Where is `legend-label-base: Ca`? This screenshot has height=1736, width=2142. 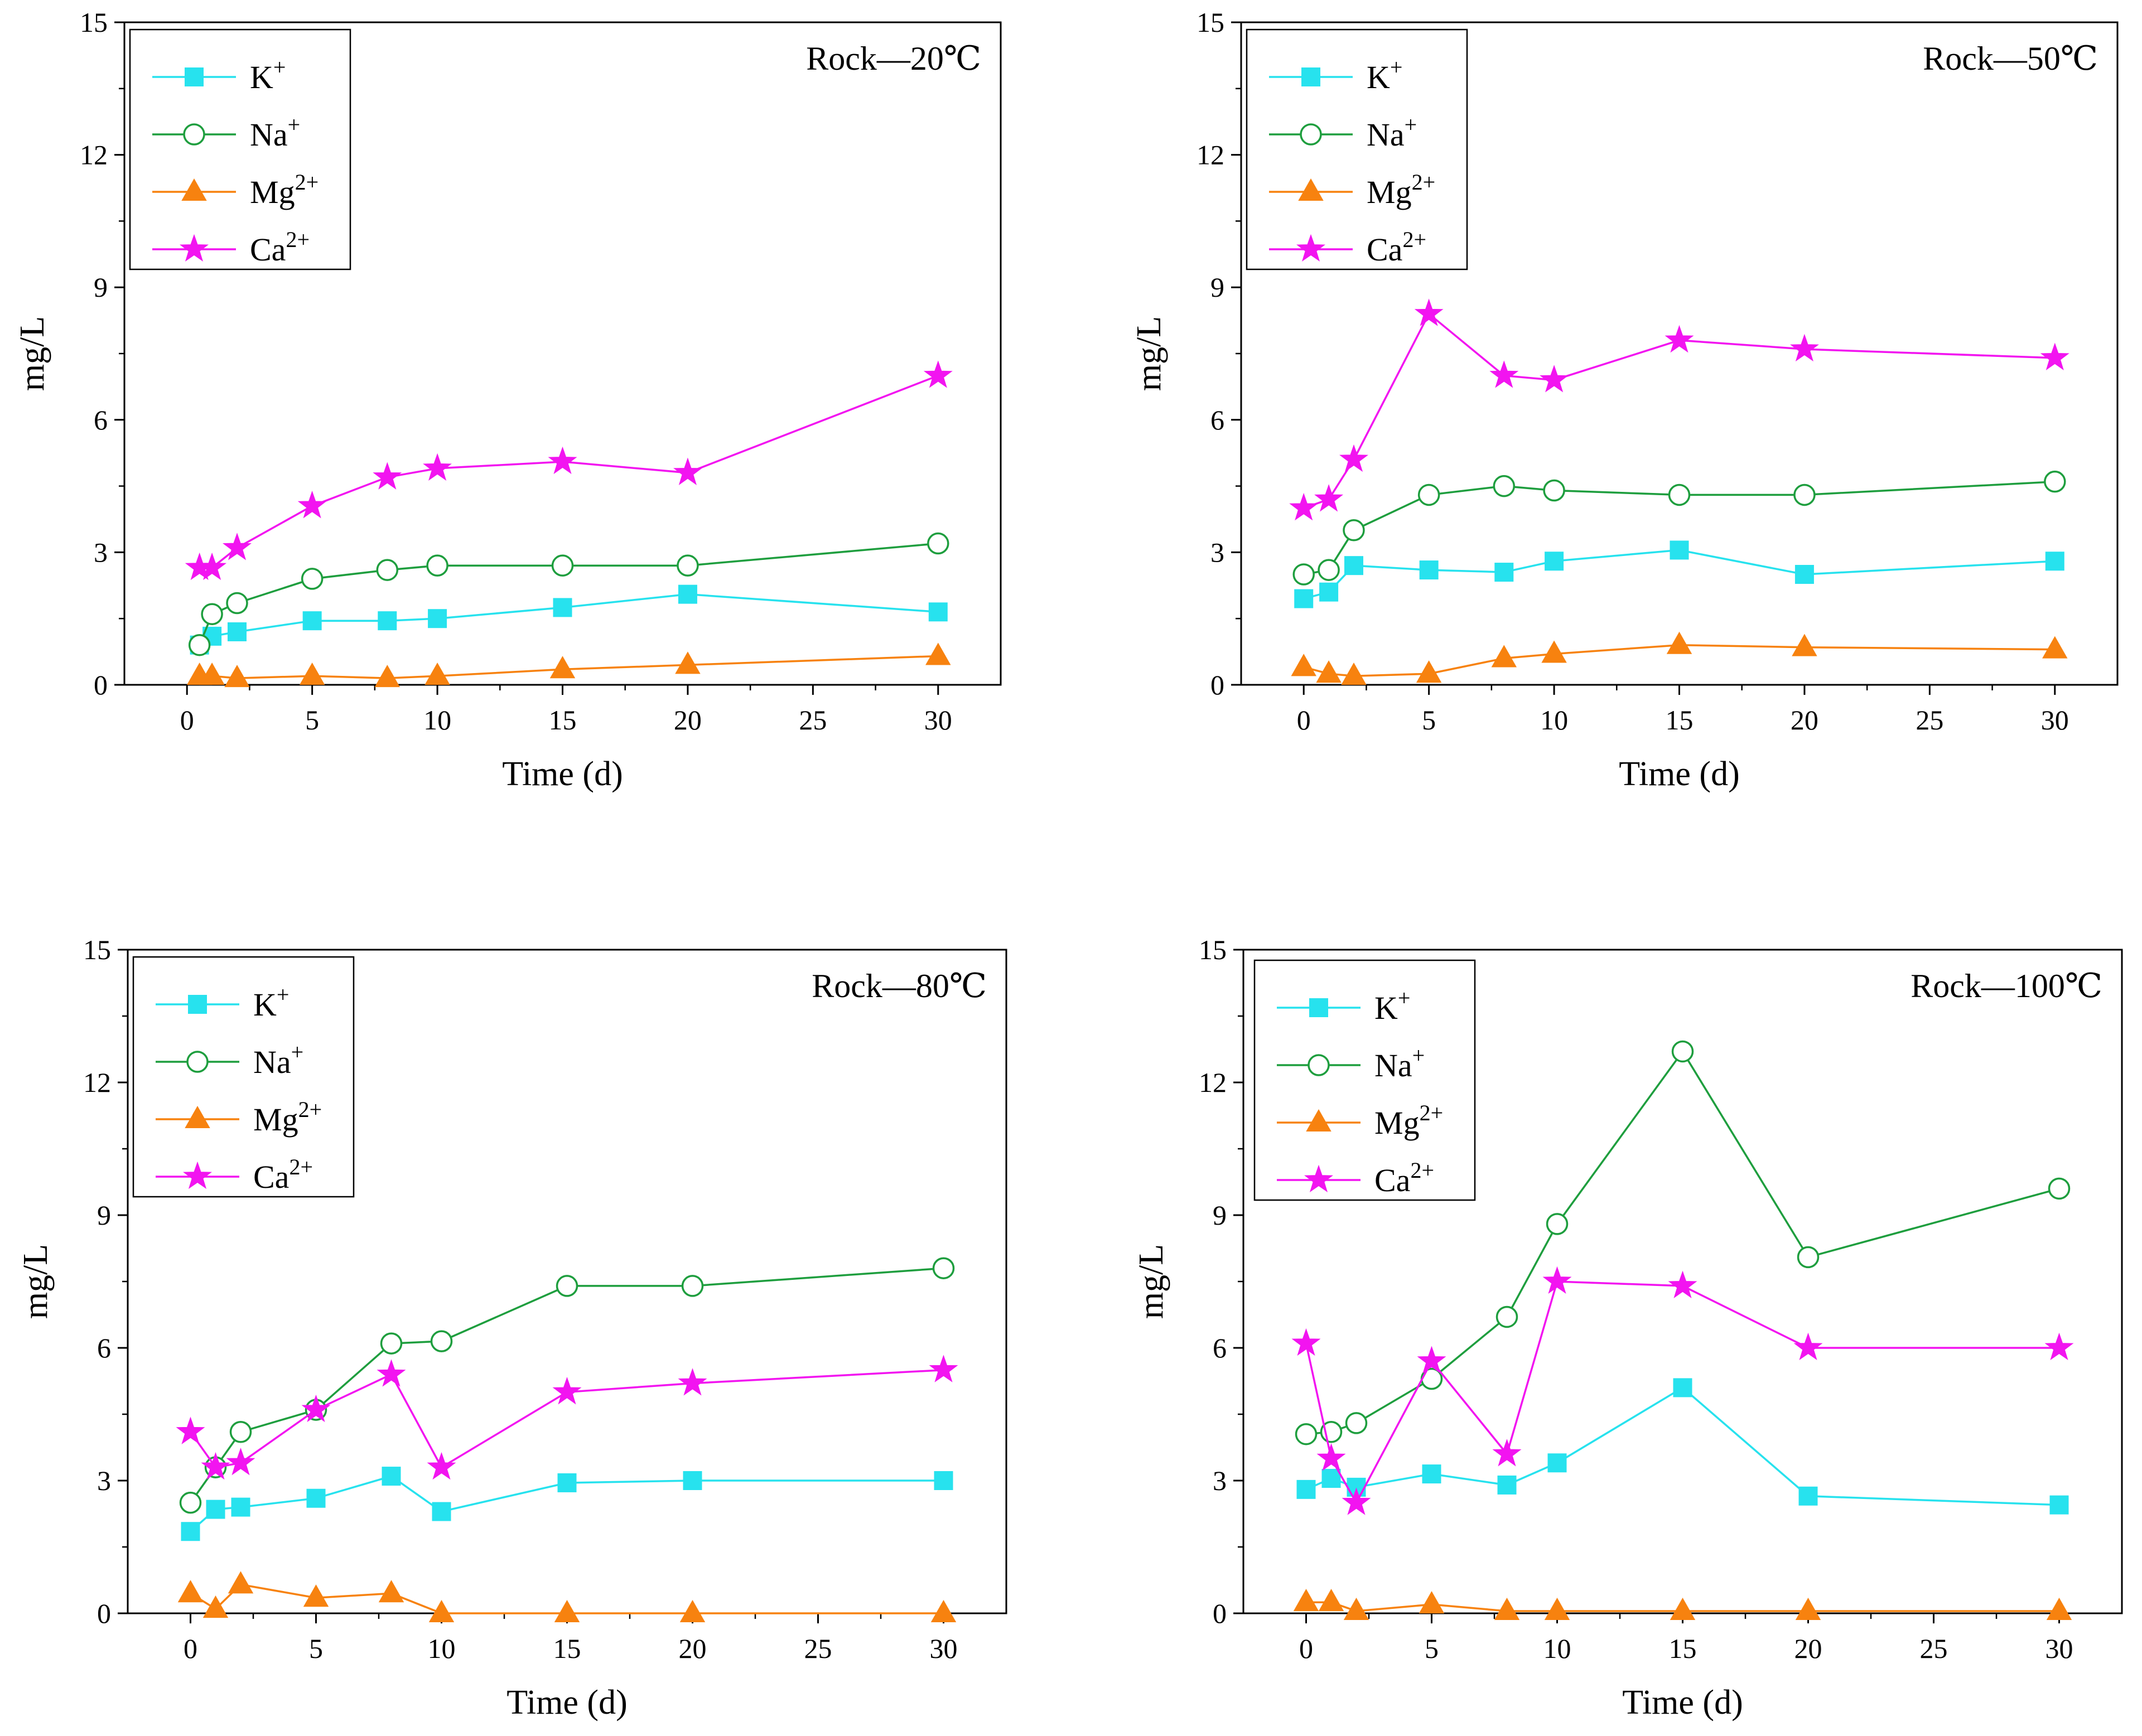
legend-label-base: Ca is located at coordinates (268, 250).